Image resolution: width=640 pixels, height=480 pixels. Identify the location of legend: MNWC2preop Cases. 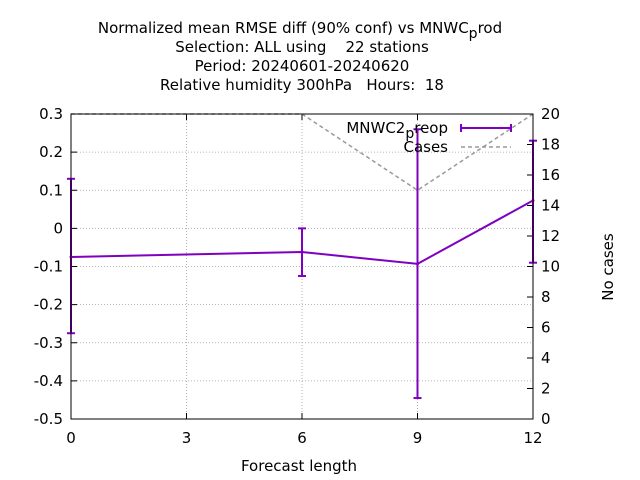
(429, 137).